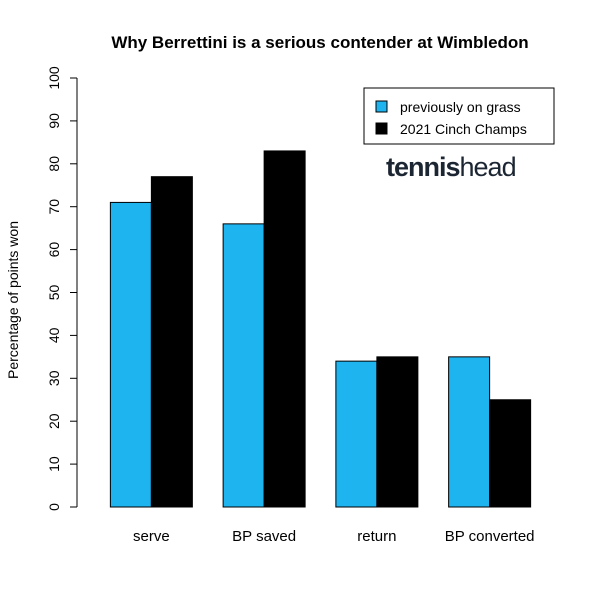 The image size is (604, 609). Describe the element at coordinates (376, 536) in the screenshot. I see `x-tick-label: return` at that location.